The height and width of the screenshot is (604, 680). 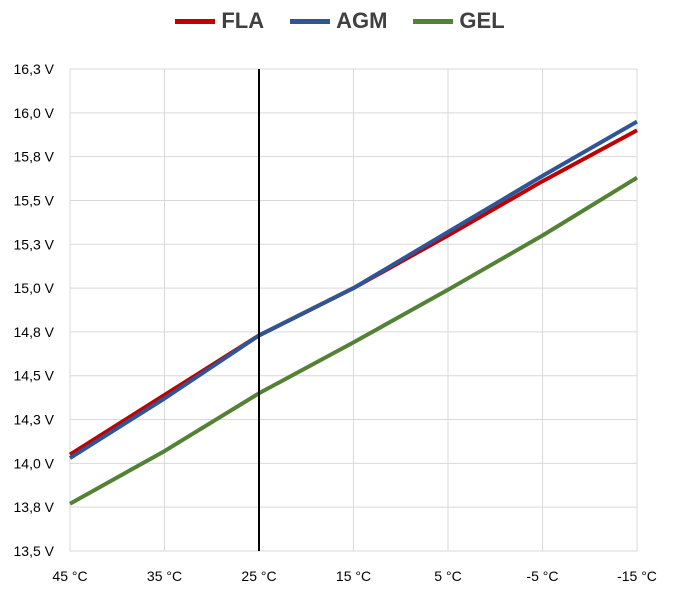 What do you see at coordinates (243, 20) in the screenshot?
I see `legend-label-fla: FLA` at bounding box center [243, 20].